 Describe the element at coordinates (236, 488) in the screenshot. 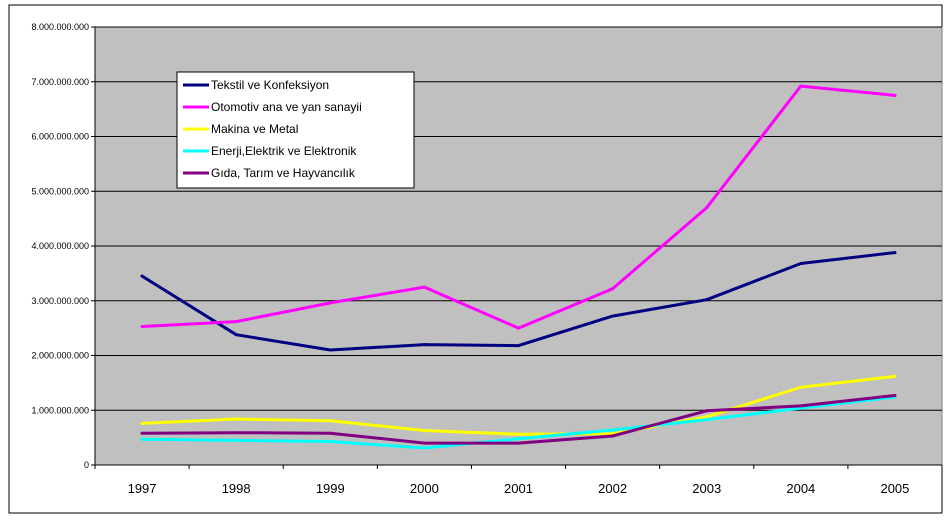

I see `x-tick-label: 1998` at that location.